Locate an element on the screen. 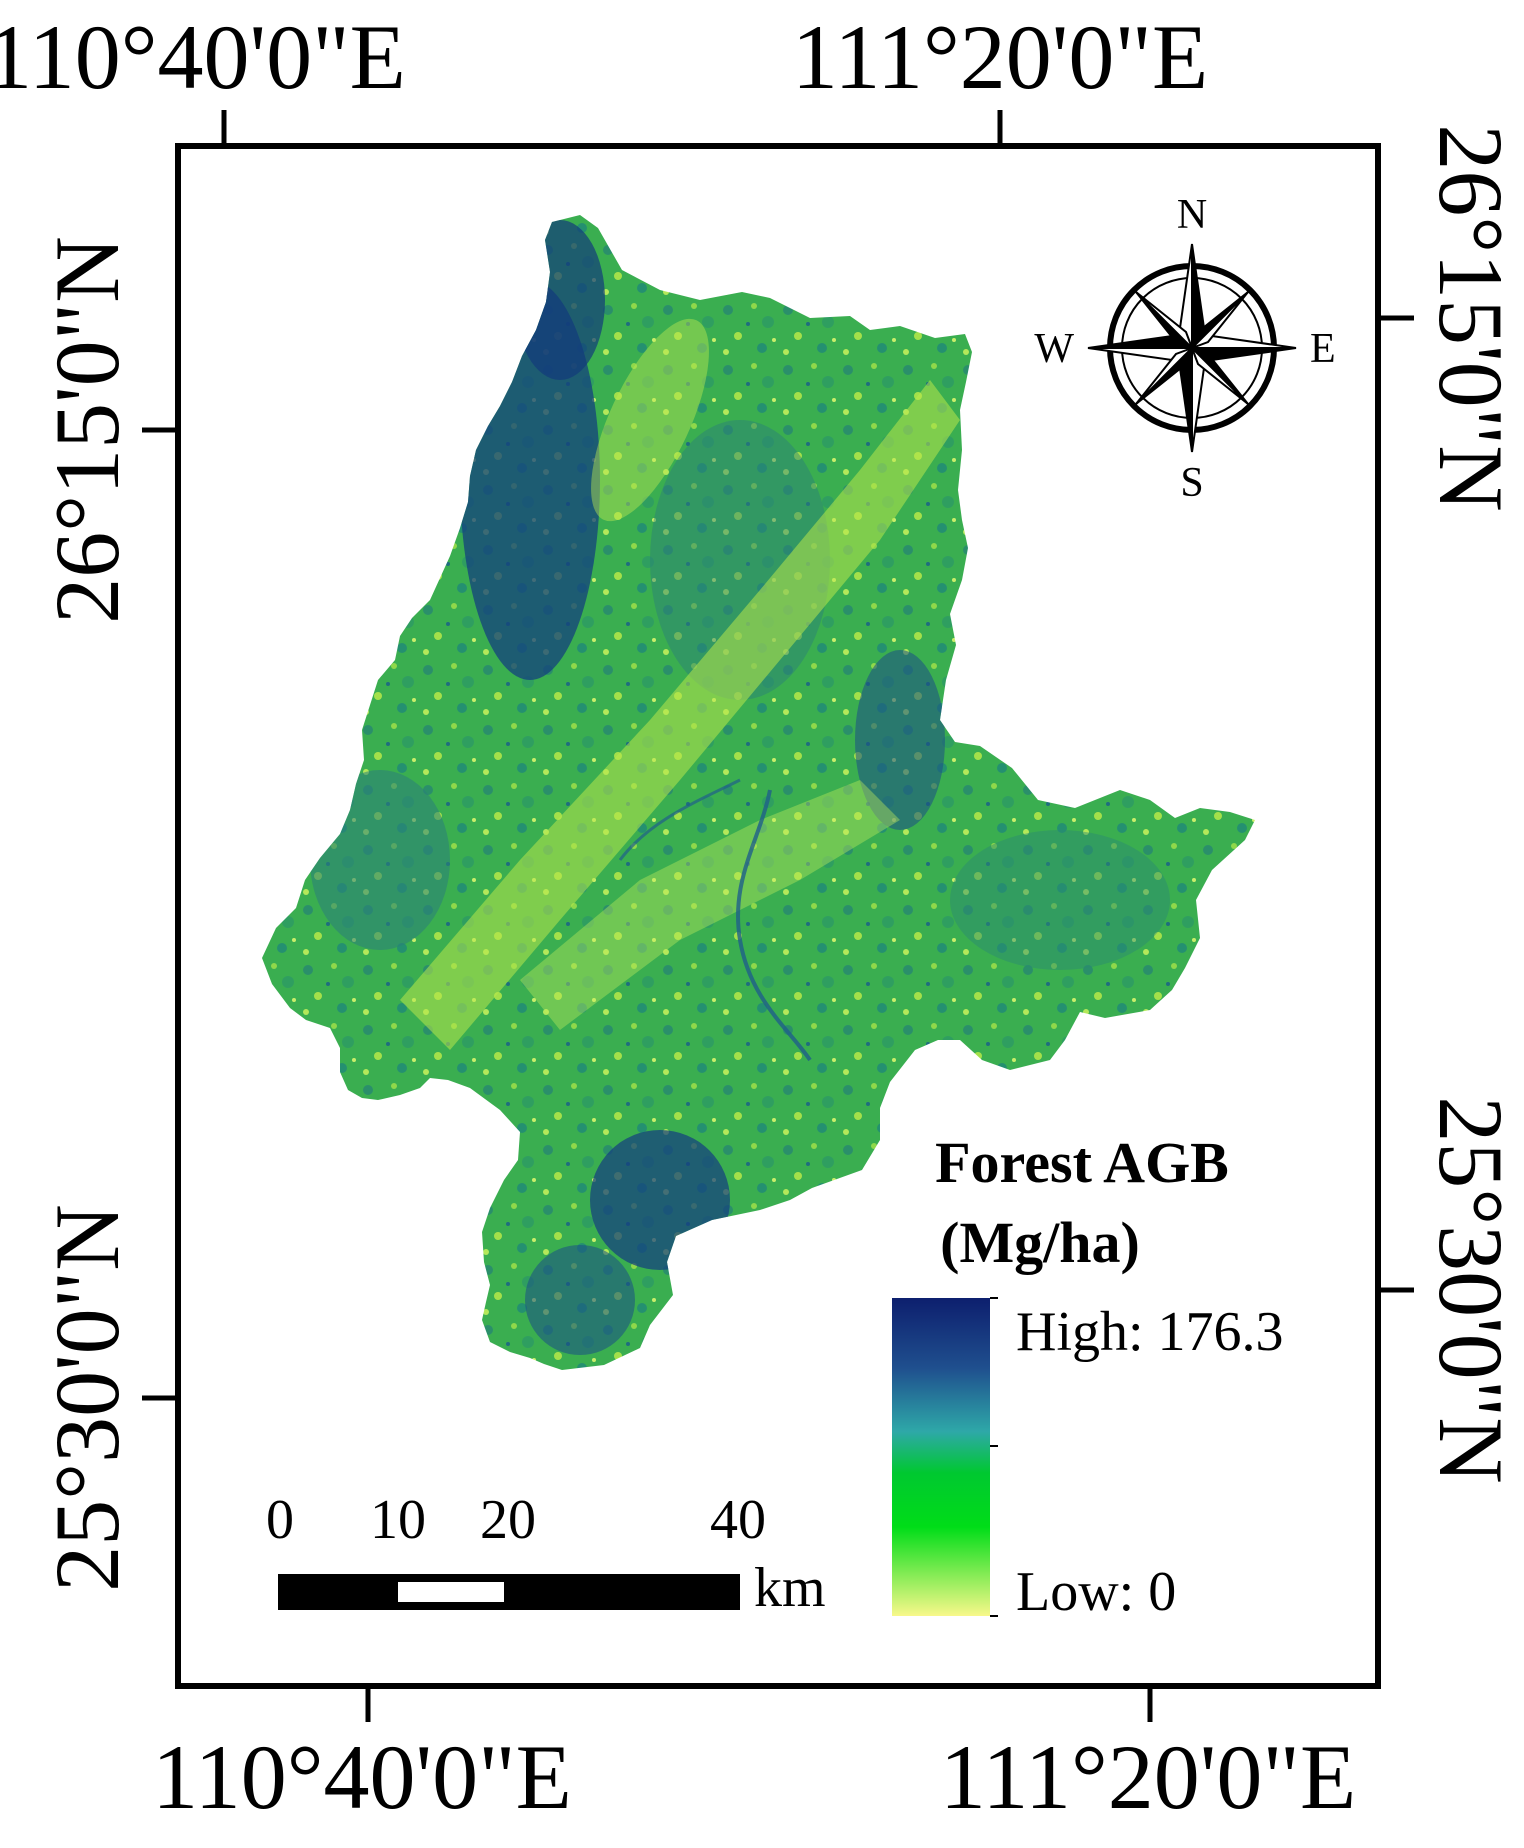 Image resolution: width=1524 pixels, height=1848 pixels. coord-left-lower: 25°30'0"N is located at coordinates (87, 1397).